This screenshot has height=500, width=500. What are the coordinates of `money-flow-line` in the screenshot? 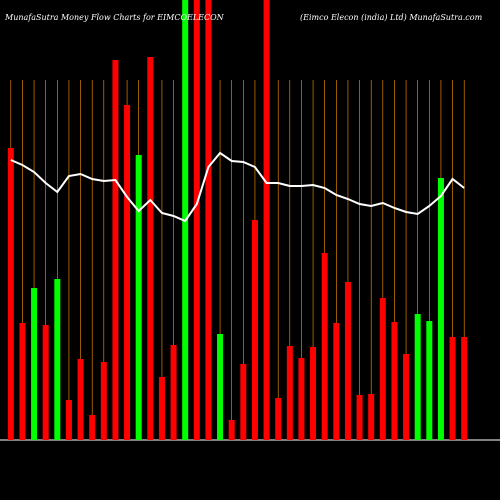 It's located at (237, 187).